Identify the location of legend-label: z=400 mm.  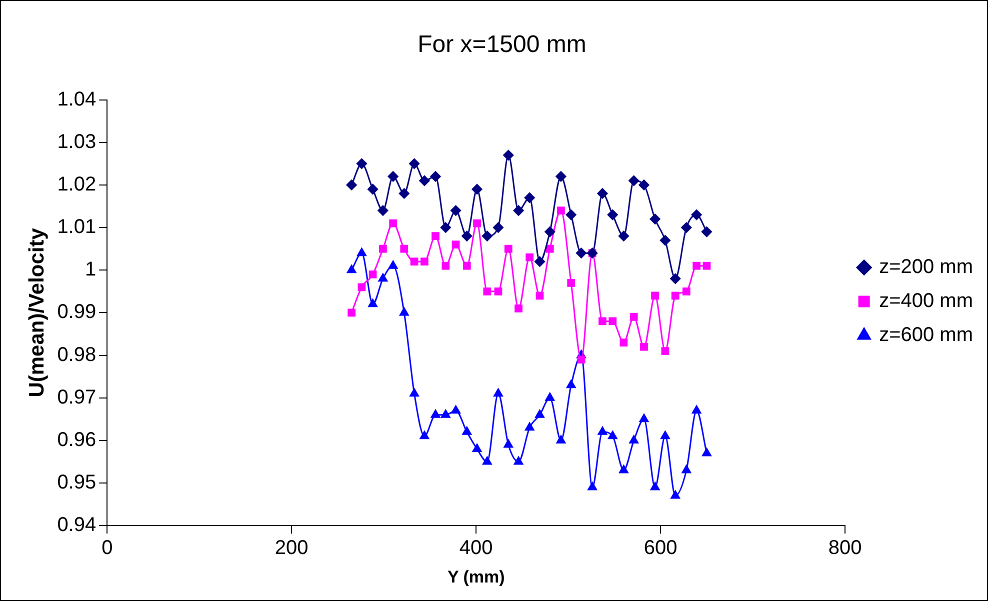
(926, 301).